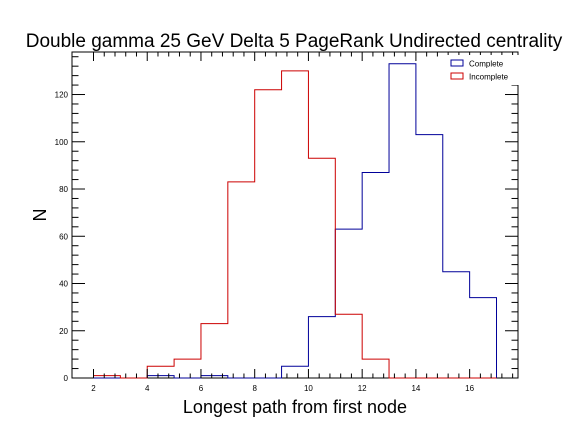 The height and width of the screenshot is (432, 576). I want to click on x-tick-label: 14, so click(415, 388).